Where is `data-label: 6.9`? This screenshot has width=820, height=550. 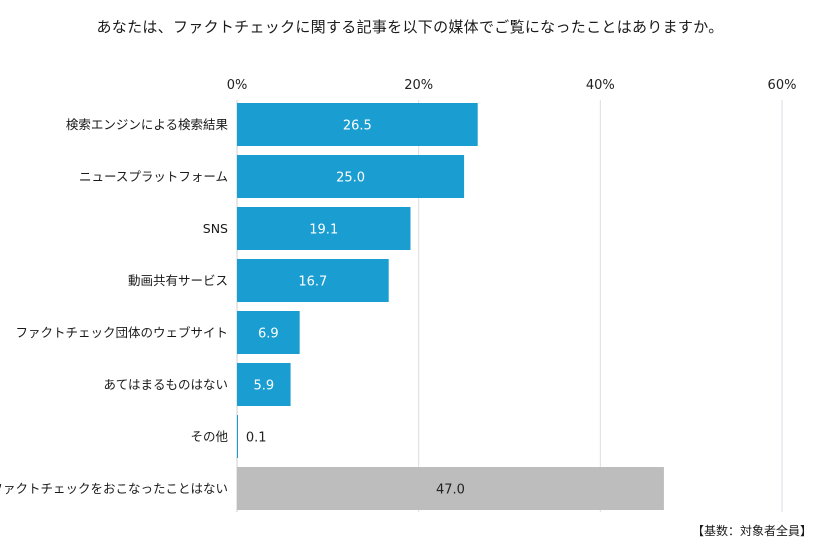
data-label: 6.9 is located at coordinates (268, 334).